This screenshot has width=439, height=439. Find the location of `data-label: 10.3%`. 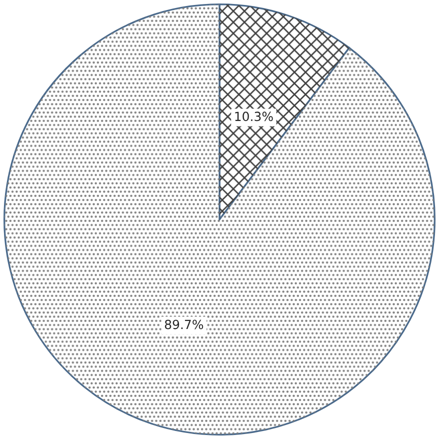

data-label: 10.3% is located at coordinates (254, 117).